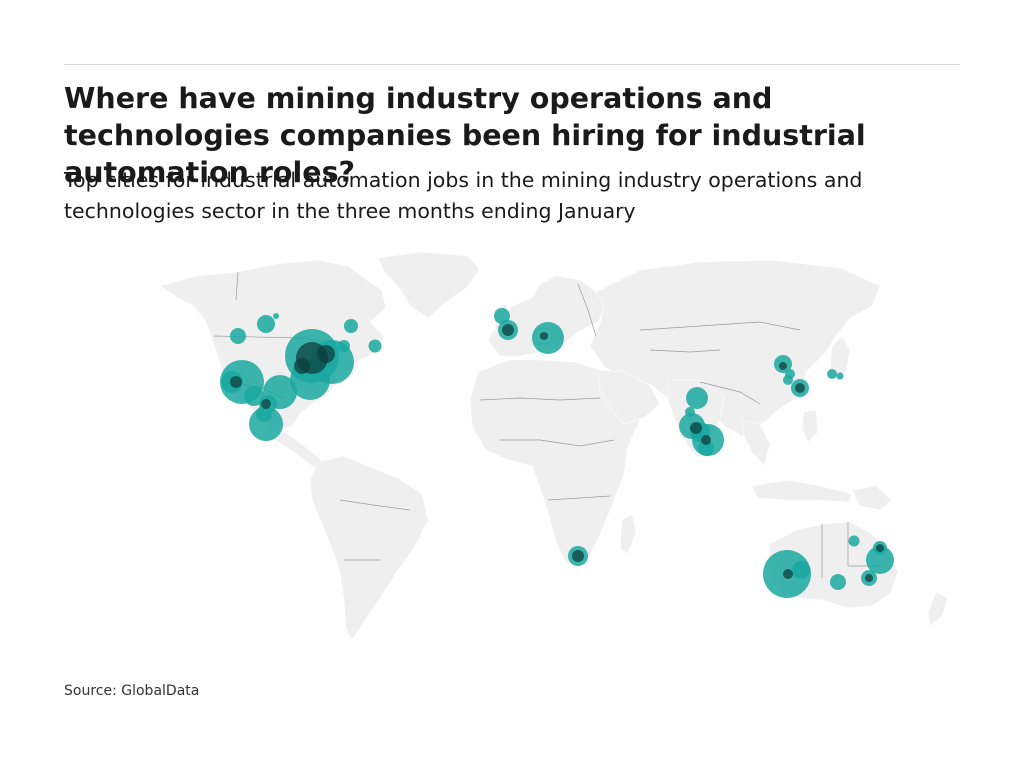 This screenshot has height=768, width=1024. Describe the element at coordinates (555, 463) in the screenshot. I see `land-africa` at that location.